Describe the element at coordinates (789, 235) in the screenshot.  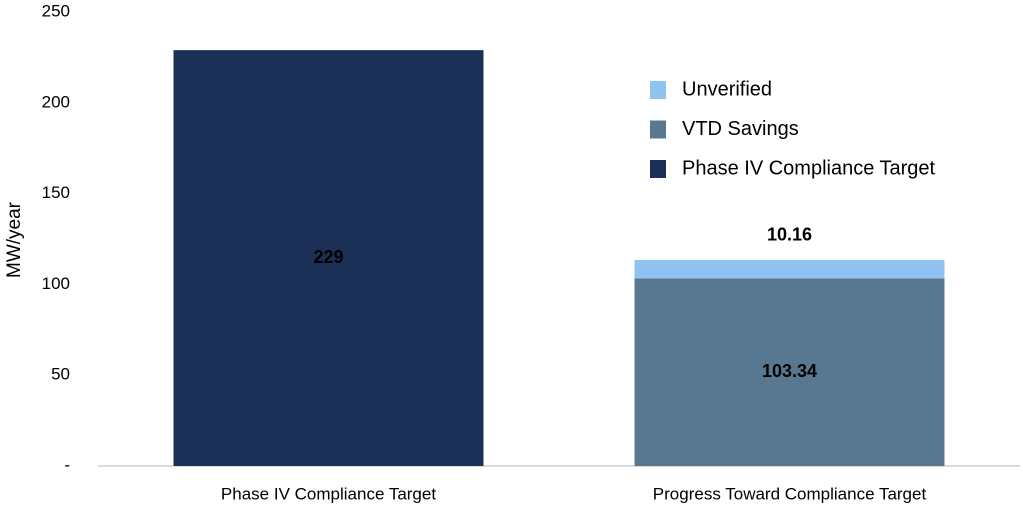
I see `data-label: 10.16` at that location.